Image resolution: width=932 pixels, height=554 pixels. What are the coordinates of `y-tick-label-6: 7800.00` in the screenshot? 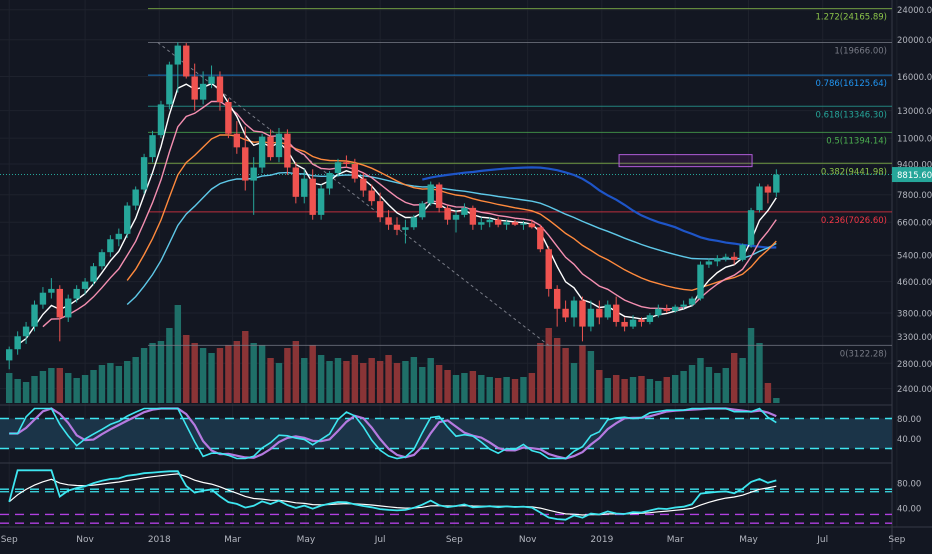 It's located at (914, 196).